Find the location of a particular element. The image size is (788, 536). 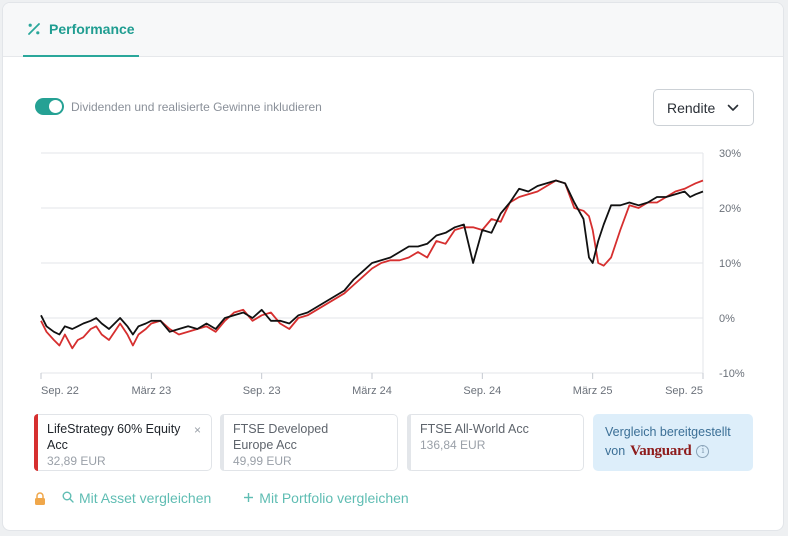

x-tick-label: Sep. 23 is located at coordinates (262, 391).